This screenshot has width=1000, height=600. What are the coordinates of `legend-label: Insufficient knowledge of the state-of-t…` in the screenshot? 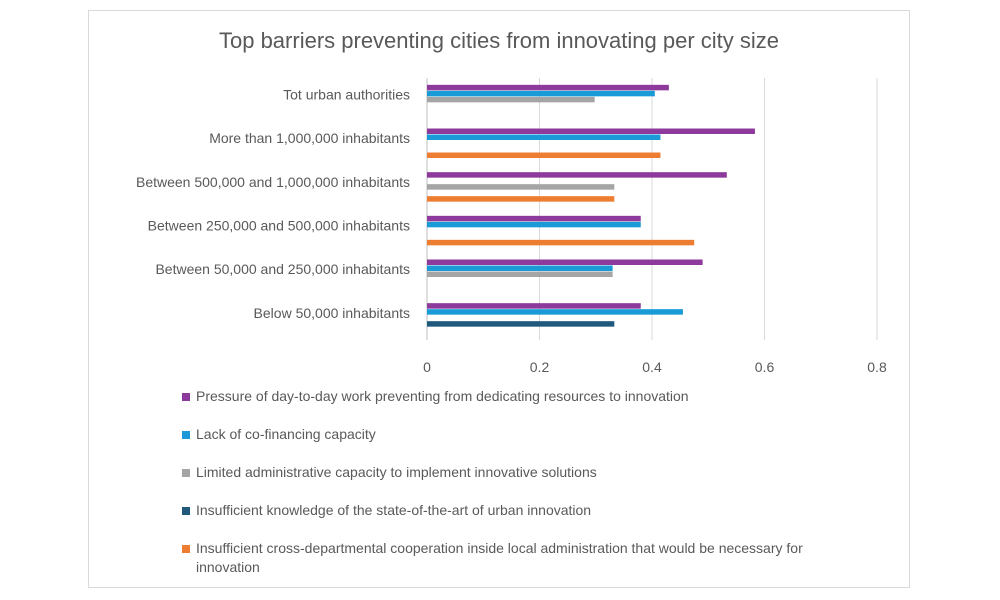 It's located at (394, 510).